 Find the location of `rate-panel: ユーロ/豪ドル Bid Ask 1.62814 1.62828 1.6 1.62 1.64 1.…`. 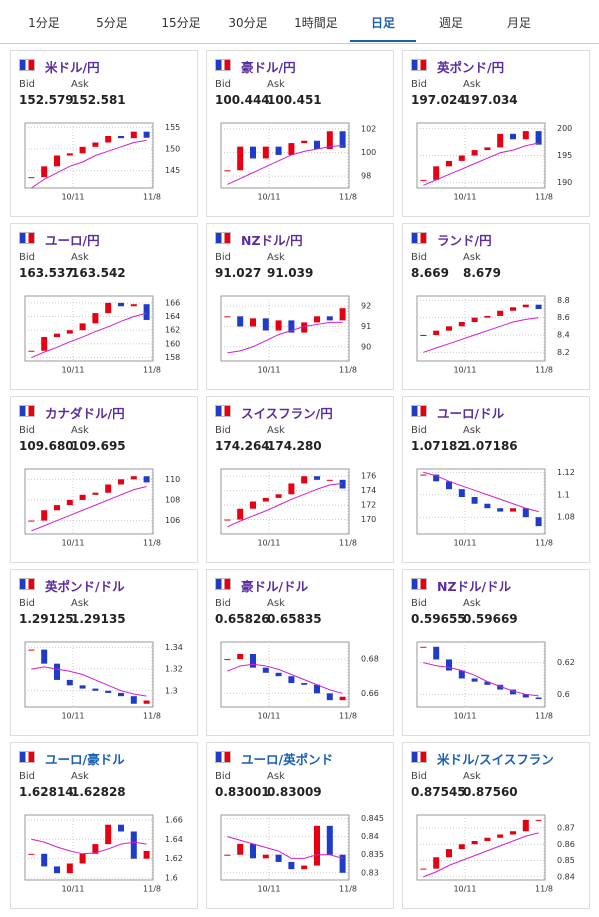

rate-panel: ユーロ/豪ドル Bid Ask 1.62814 1.62828 1.6 1.62 1.64 1.… is located at coordinates (104, 825).